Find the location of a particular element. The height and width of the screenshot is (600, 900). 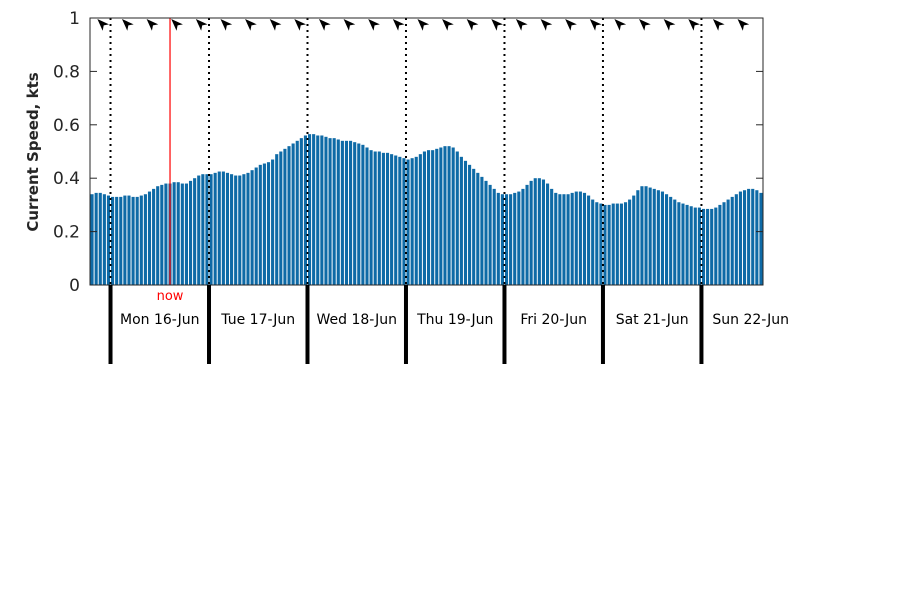

day-label: Mon 16-Jun is located at coordinates (160, 320).